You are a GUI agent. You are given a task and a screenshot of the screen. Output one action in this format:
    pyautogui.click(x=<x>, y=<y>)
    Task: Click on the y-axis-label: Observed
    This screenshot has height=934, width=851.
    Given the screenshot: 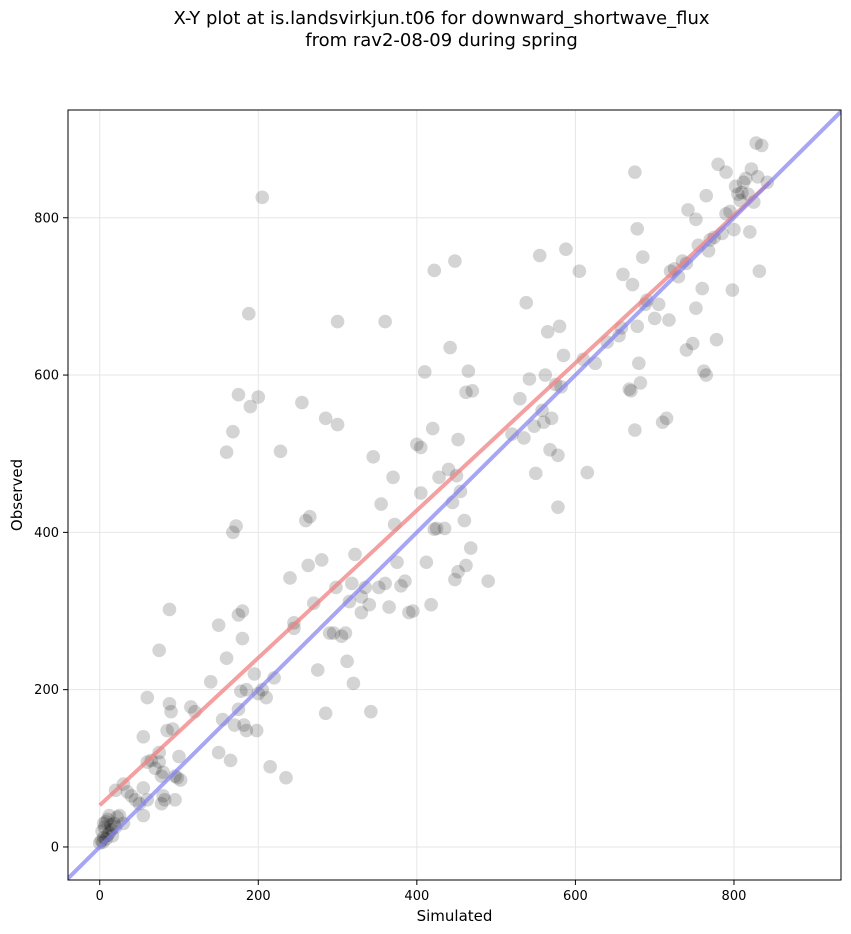 What is the action you would take?
    pyautogui.click(x=17, y=495)
    